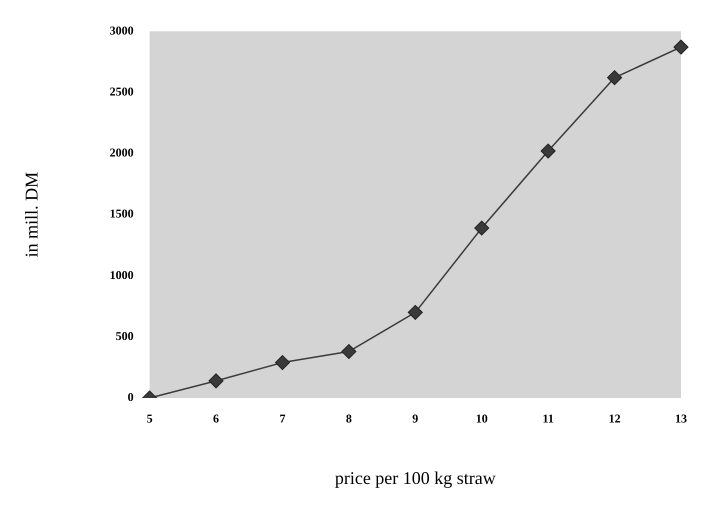  What do you see at coordinates (122, 153) in the screenshot?
I see `y-tick-label: 2000` at bounding box center [122, 153].